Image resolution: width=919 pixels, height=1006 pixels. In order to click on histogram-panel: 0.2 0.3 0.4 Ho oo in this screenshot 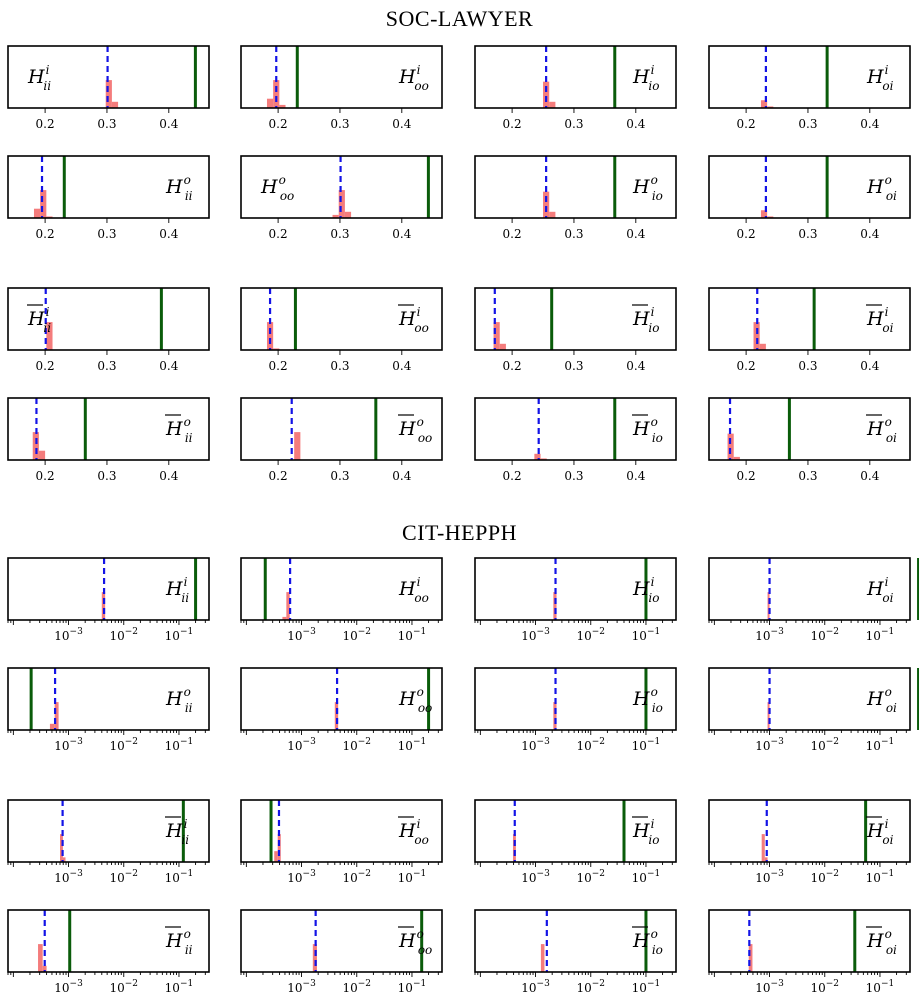, I will do `click(356, 201)`.